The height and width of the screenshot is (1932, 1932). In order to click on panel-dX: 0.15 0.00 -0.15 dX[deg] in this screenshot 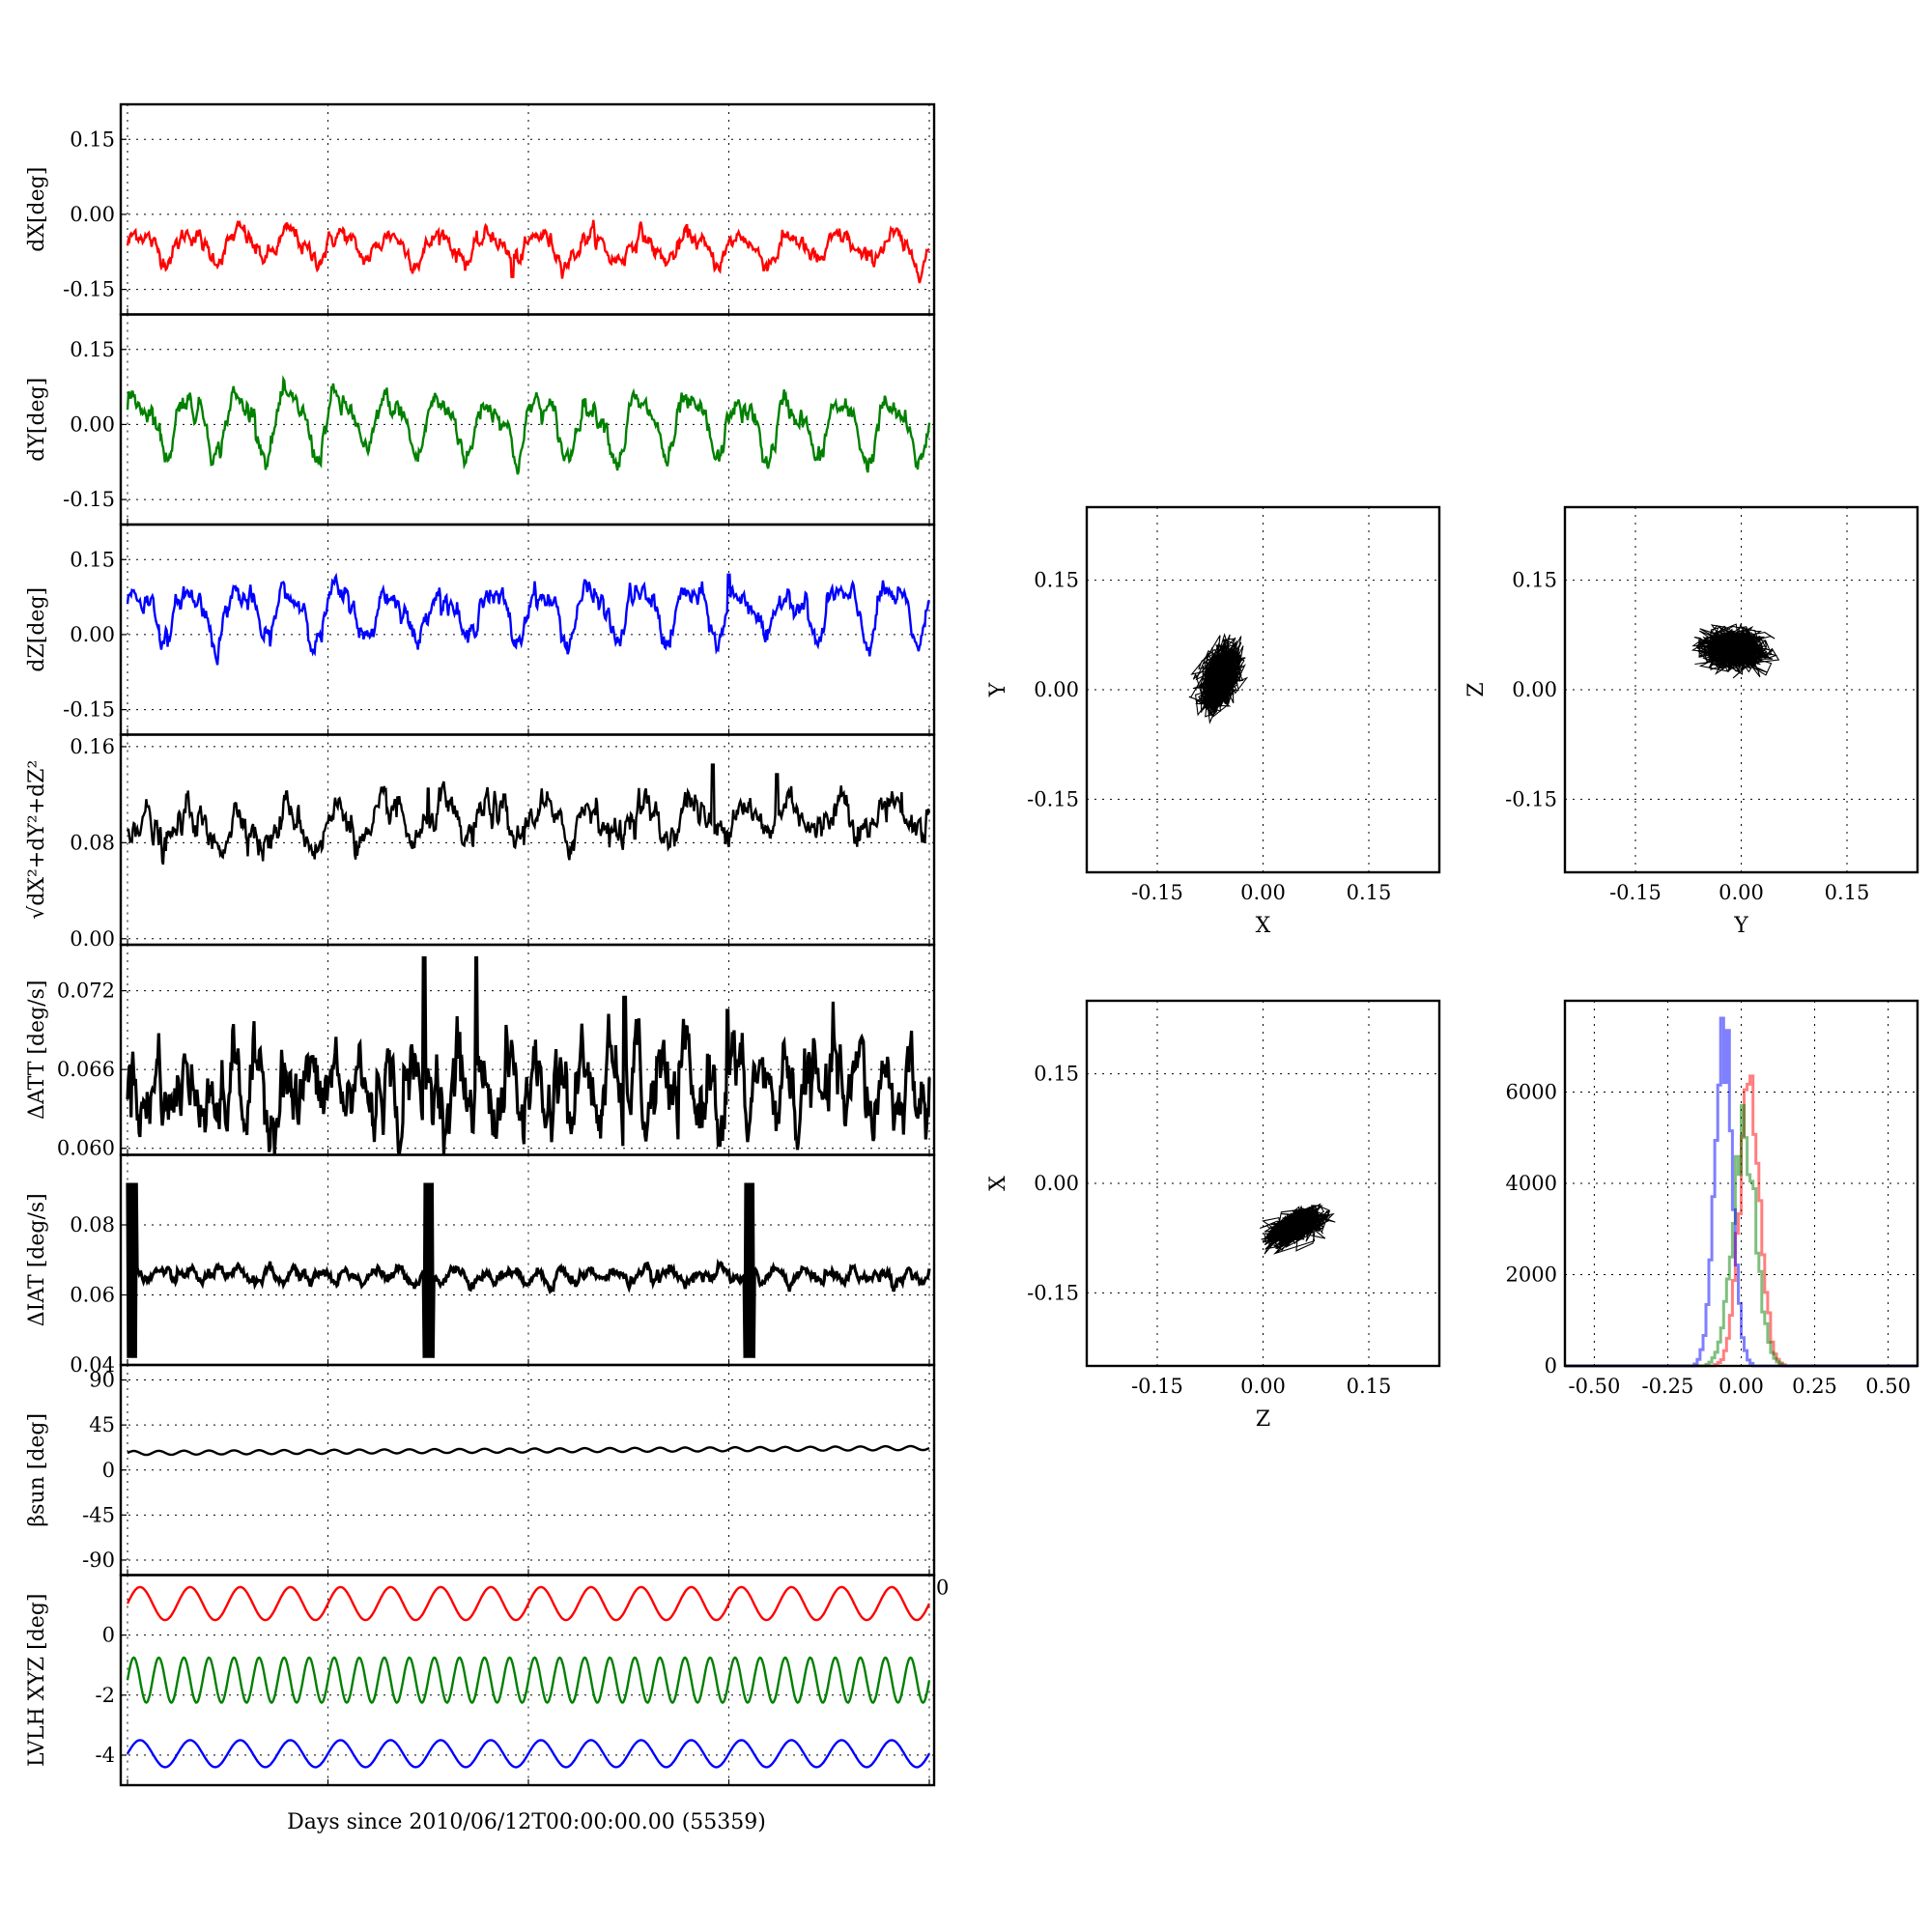, I will do `click(480, 209)`.